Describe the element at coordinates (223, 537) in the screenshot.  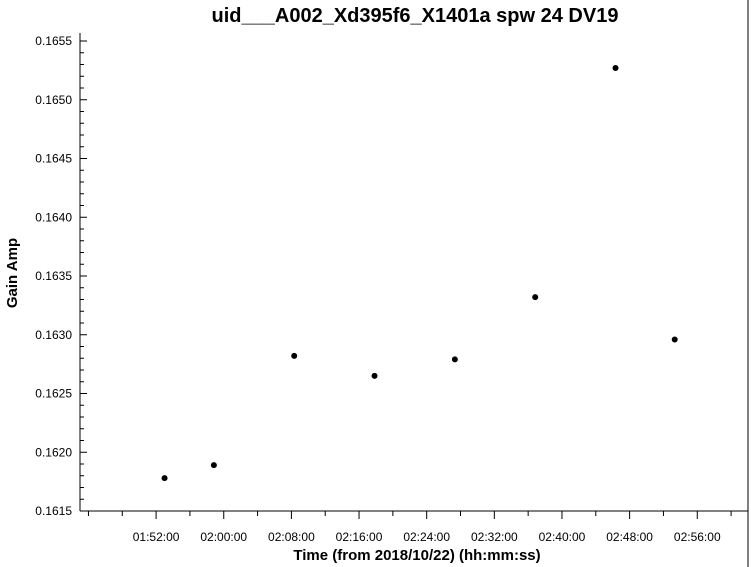
I see `x-tick-label: 02:00:00` at that location.